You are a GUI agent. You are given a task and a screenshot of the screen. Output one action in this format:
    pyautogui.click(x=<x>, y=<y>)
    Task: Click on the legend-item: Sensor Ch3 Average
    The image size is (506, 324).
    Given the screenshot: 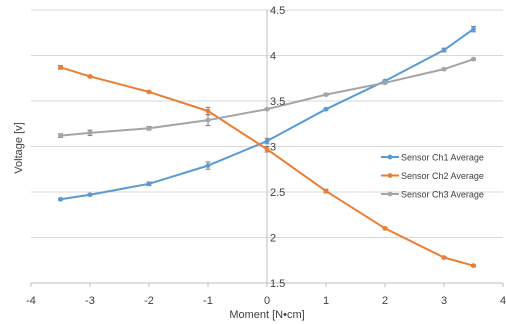 What is the action you would take?
    pyautogui.click(x=432, y=195)
    